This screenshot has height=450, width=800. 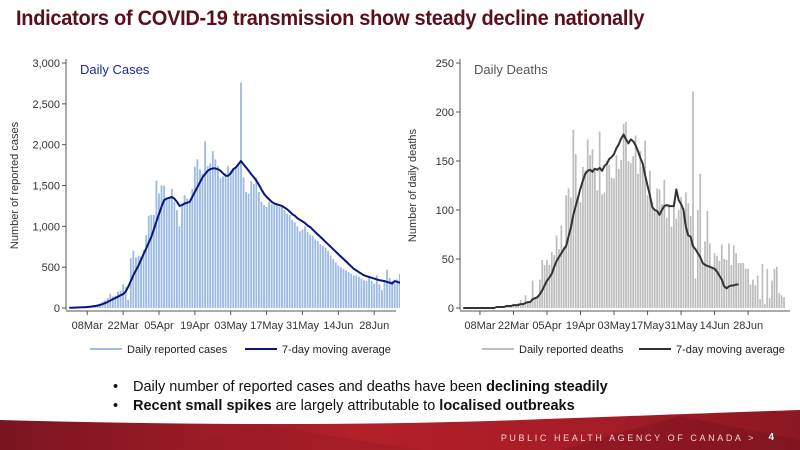 What do you see at coordinates (15, 185) in the screenshot?
I see `y-axis-label: Number of reported cases` at bounding box center [15, 185].